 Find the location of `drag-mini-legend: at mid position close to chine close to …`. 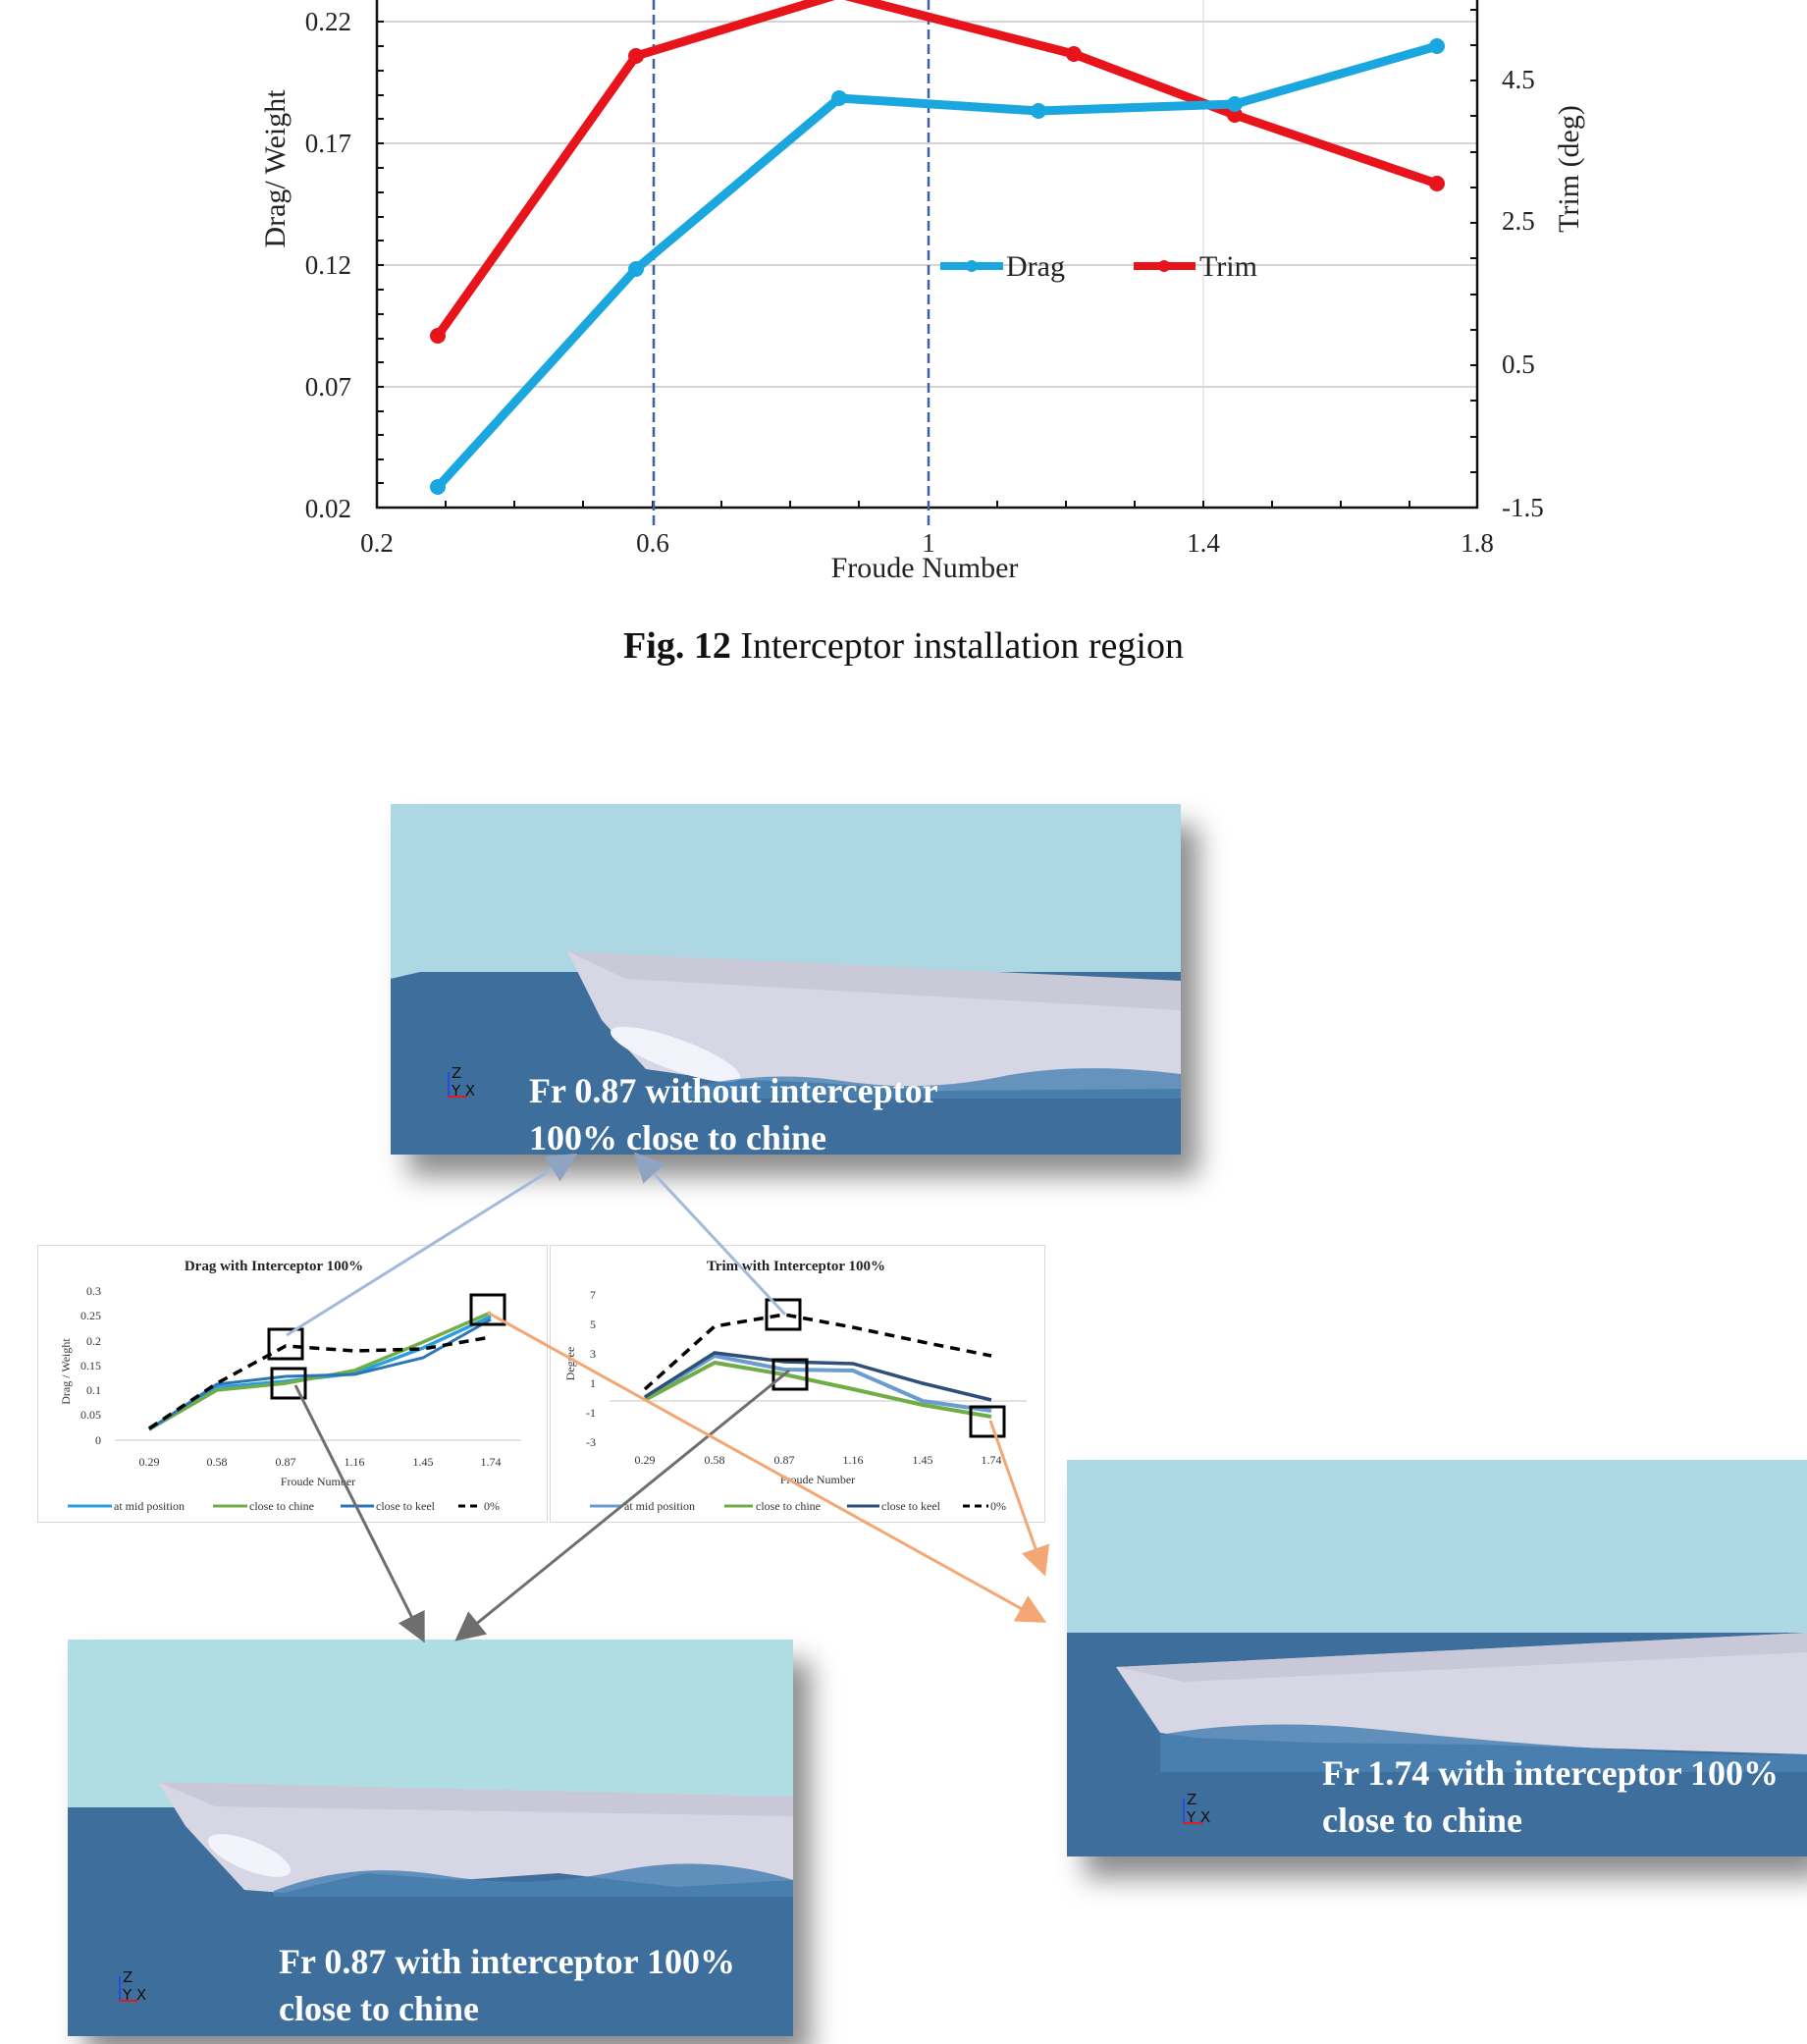

drag-mini-legend: at mid position close to chine close to … is located at coordinates (284, 1506).